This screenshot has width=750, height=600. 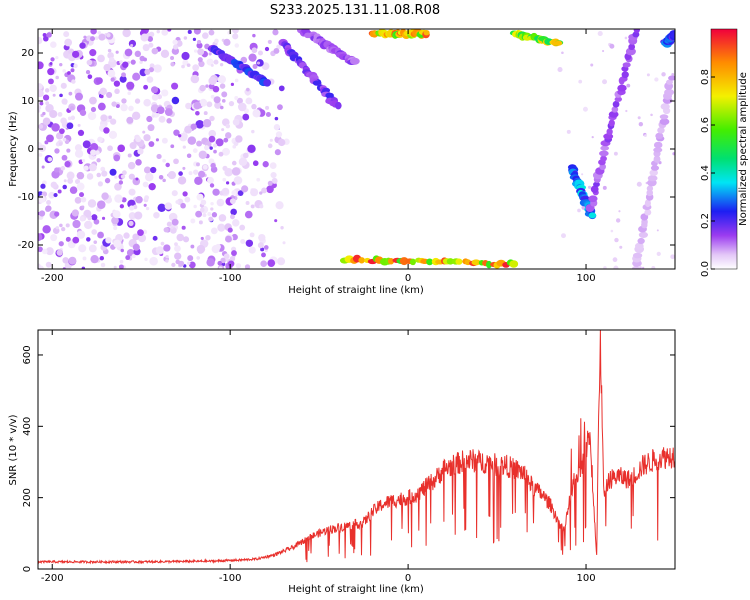 What do you see at coordinates (26, 197) in the screenshot?
I see `spectrogram-y-tick-label: -10` at bounding box center [26, 197].